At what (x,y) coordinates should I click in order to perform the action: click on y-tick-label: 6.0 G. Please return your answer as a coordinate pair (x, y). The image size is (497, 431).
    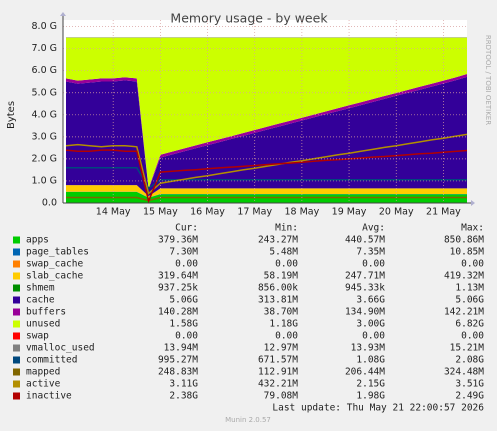
    Looking at the image, I should click on (45, 70).